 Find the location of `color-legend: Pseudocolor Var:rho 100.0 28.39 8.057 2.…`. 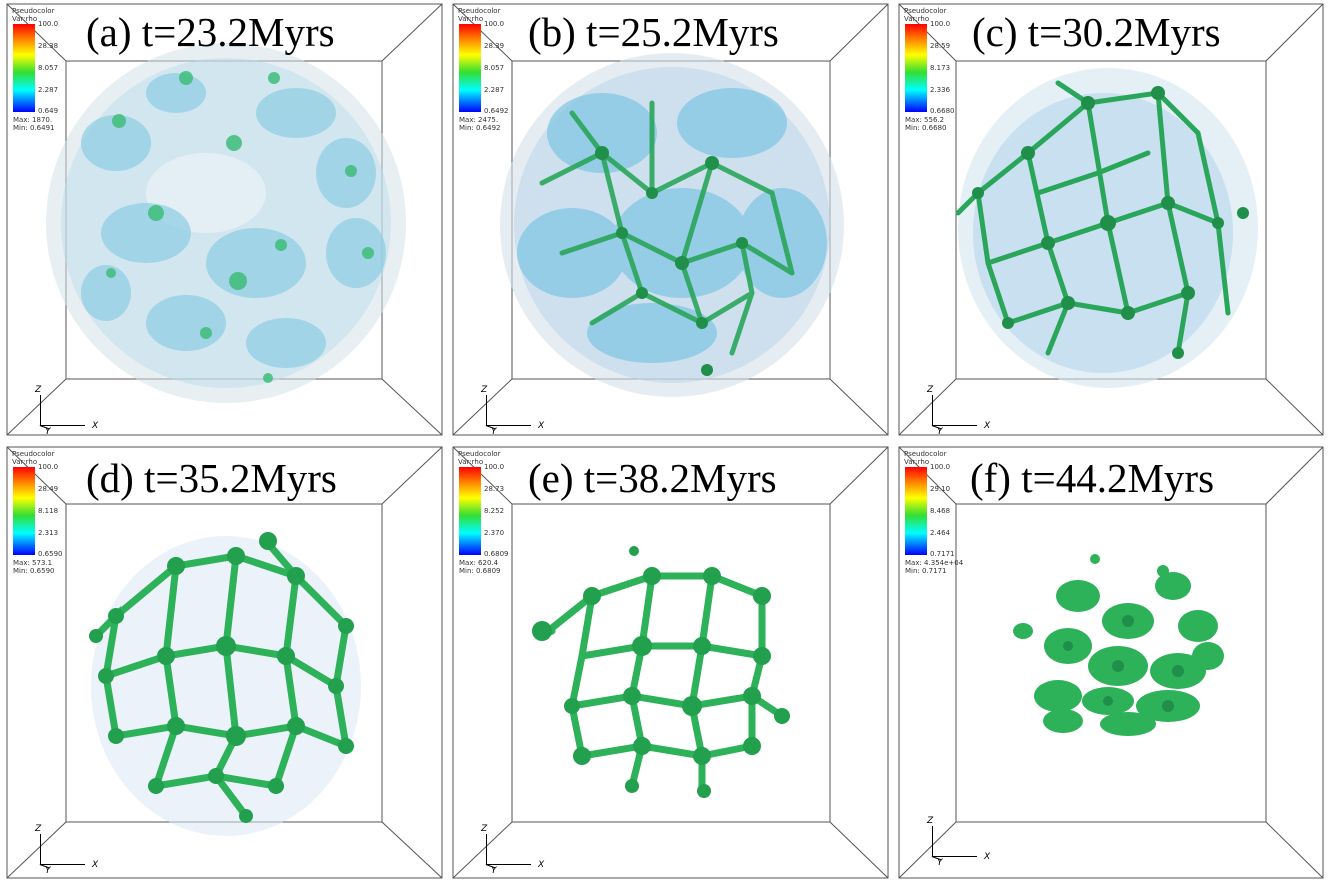

color-legend: Pseudocolor Var:rho 100.0 28.39 8.057 2.… is located at coordinates (488, 82).